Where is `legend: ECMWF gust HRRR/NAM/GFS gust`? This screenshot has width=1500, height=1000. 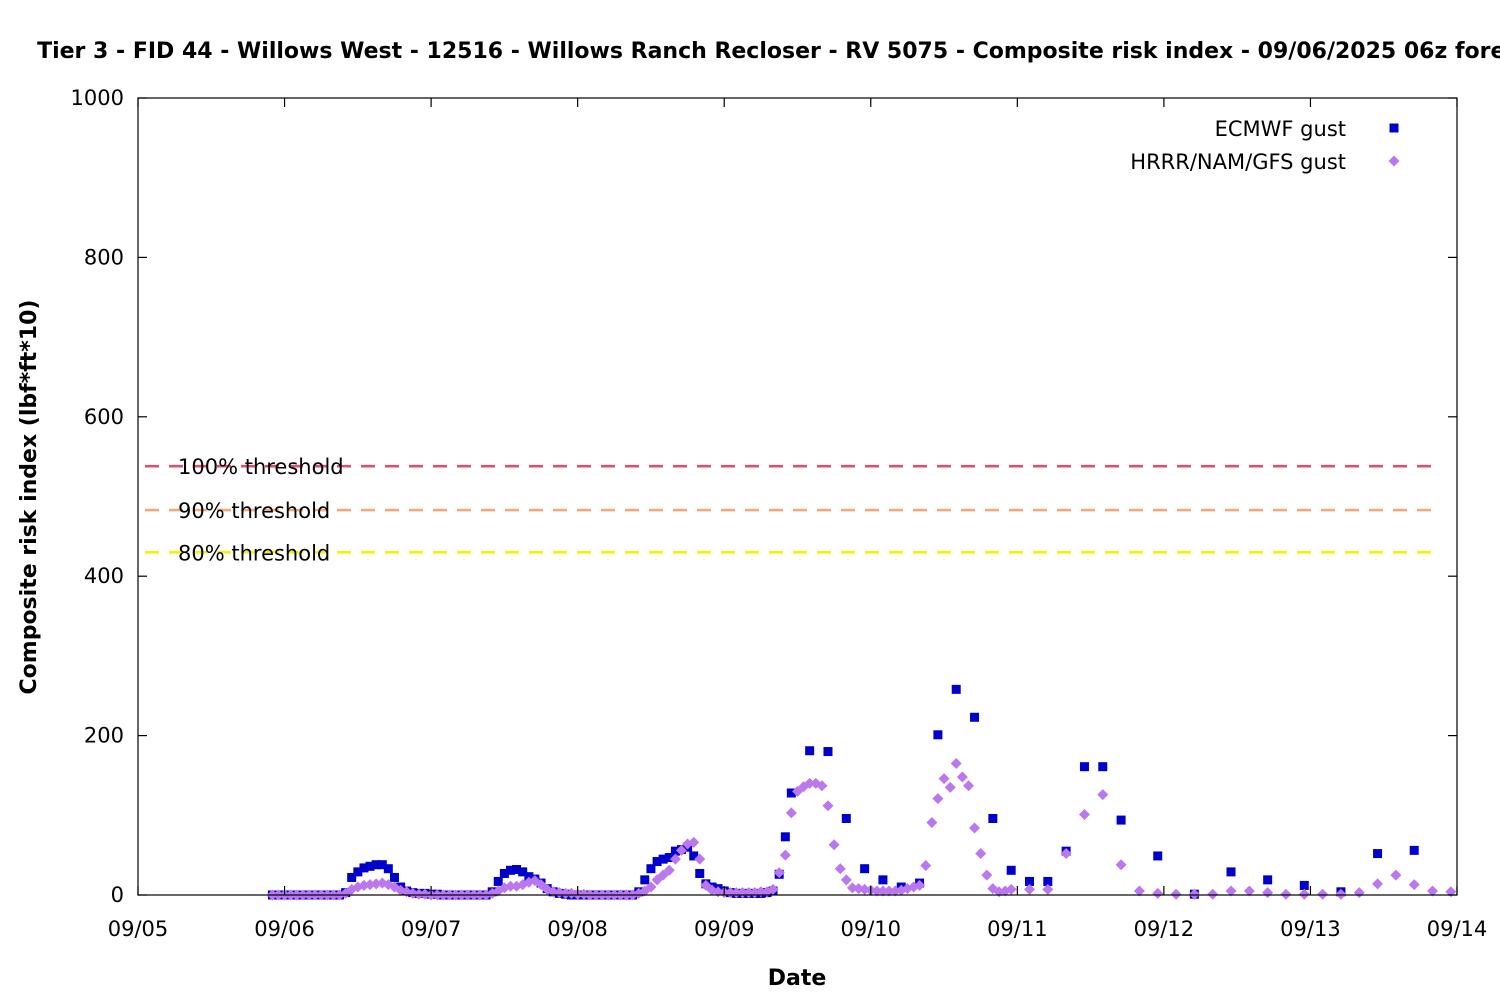
legend: ECMWF gust HRRR/NAM/GFS gust is located at coordinates (1265, 145).